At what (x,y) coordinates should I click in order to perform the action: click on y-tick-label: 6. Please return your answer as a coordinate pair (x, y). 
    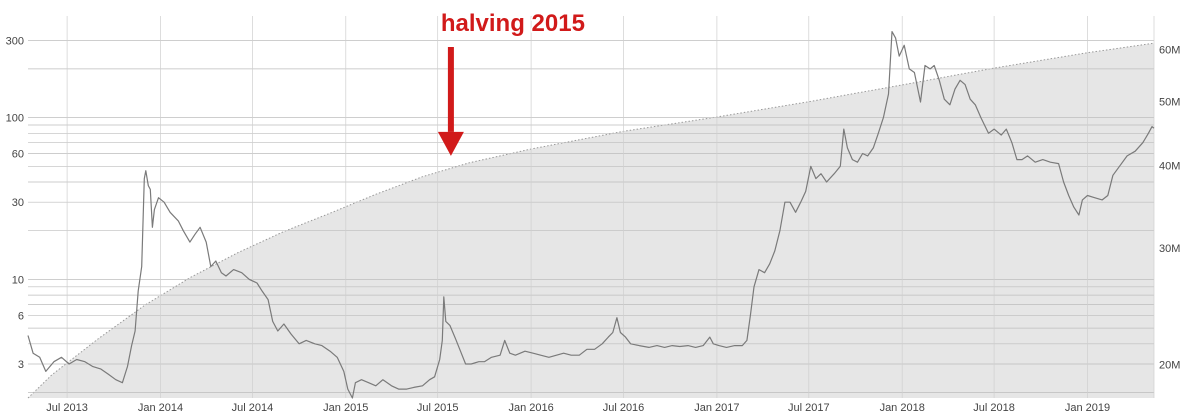
    Looking at the image, I should click on (21, 316).